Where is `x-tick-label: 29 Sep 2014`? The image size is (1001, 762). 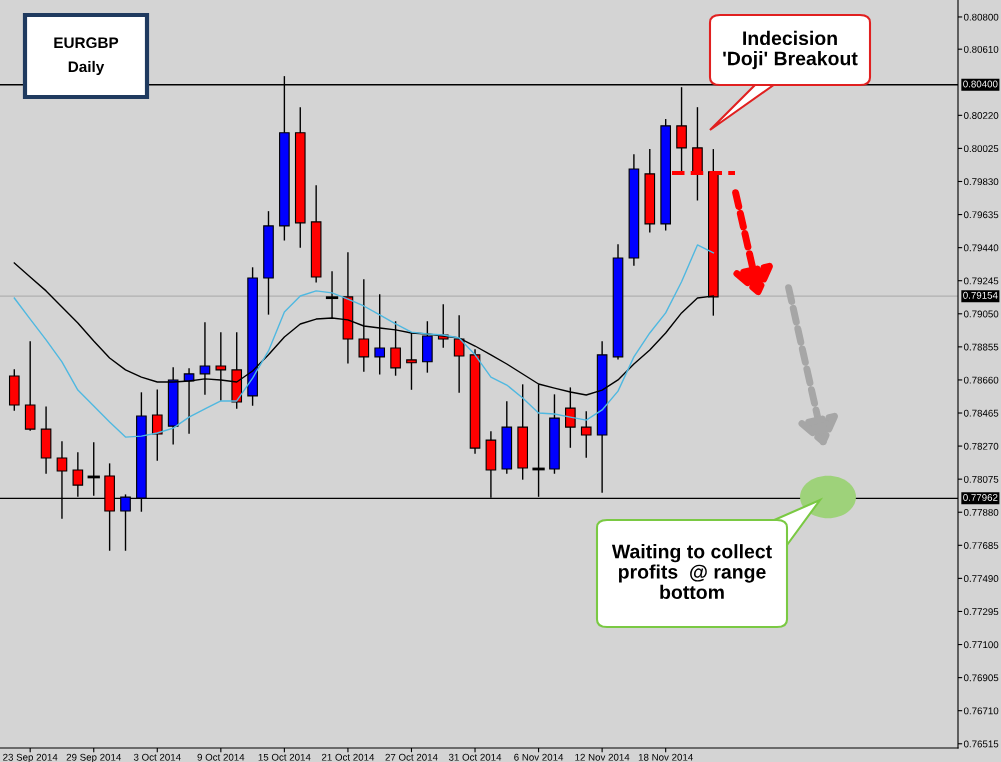 x-tick-label: 29 Sep 2014 is located at coordinates (94, 757).